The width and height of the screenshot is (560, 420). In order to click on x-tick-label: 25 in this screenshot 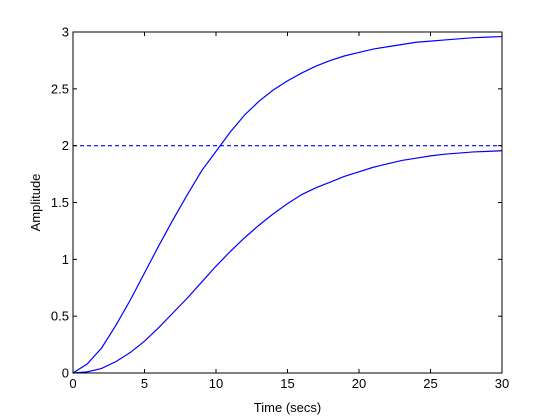, I will do `click(430, 383)`.